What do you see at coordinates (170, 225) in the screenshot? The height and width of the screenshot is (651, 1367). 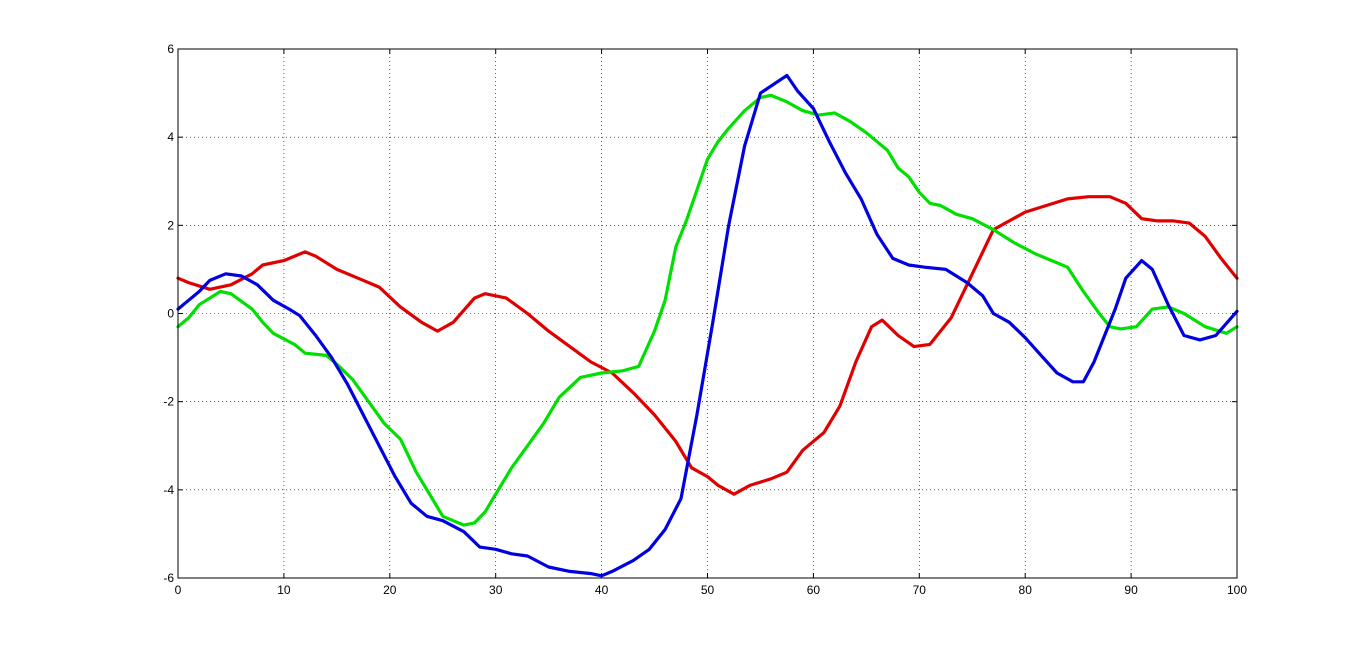 I see `y-tick-label: 2` at bounding box center [170, 225].